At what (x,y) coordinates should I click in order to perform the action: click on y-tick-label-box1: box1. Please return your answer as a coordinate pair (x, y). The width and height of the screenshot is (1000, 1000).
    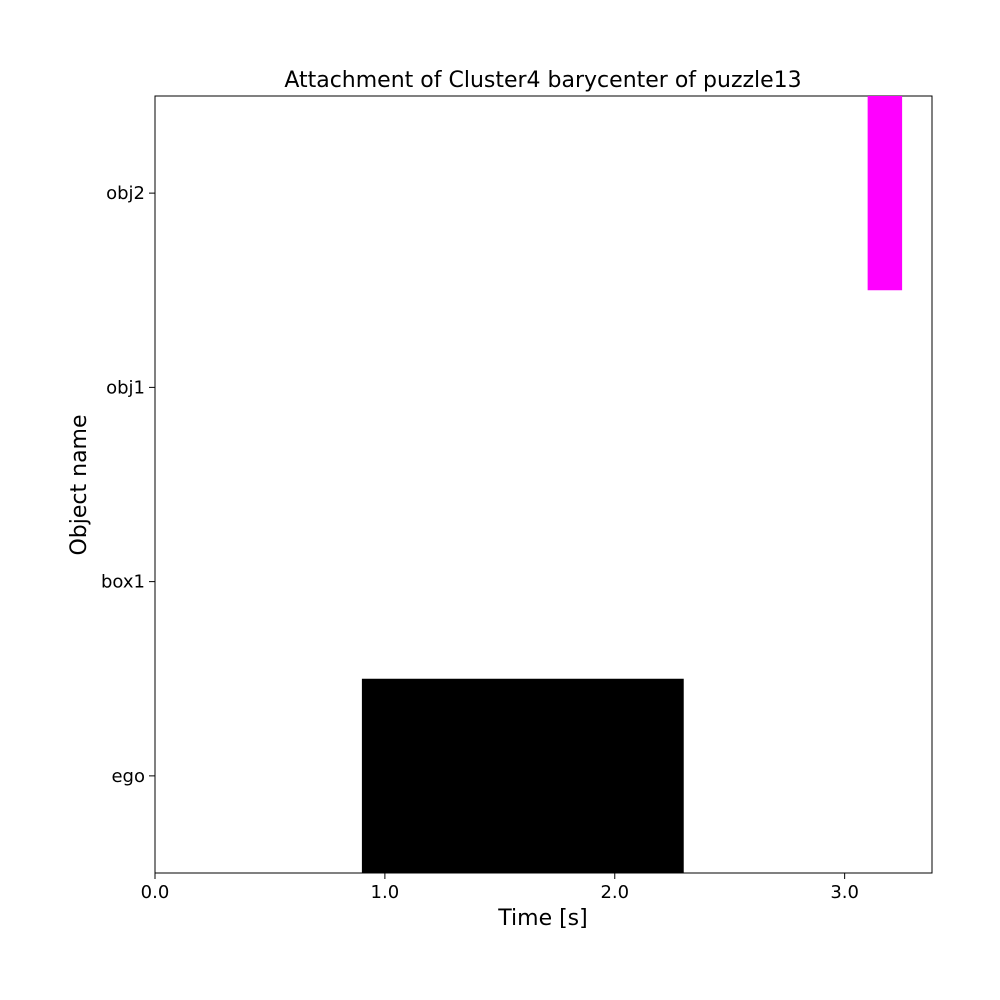
    Looking at the image, I should click on (123, 582).